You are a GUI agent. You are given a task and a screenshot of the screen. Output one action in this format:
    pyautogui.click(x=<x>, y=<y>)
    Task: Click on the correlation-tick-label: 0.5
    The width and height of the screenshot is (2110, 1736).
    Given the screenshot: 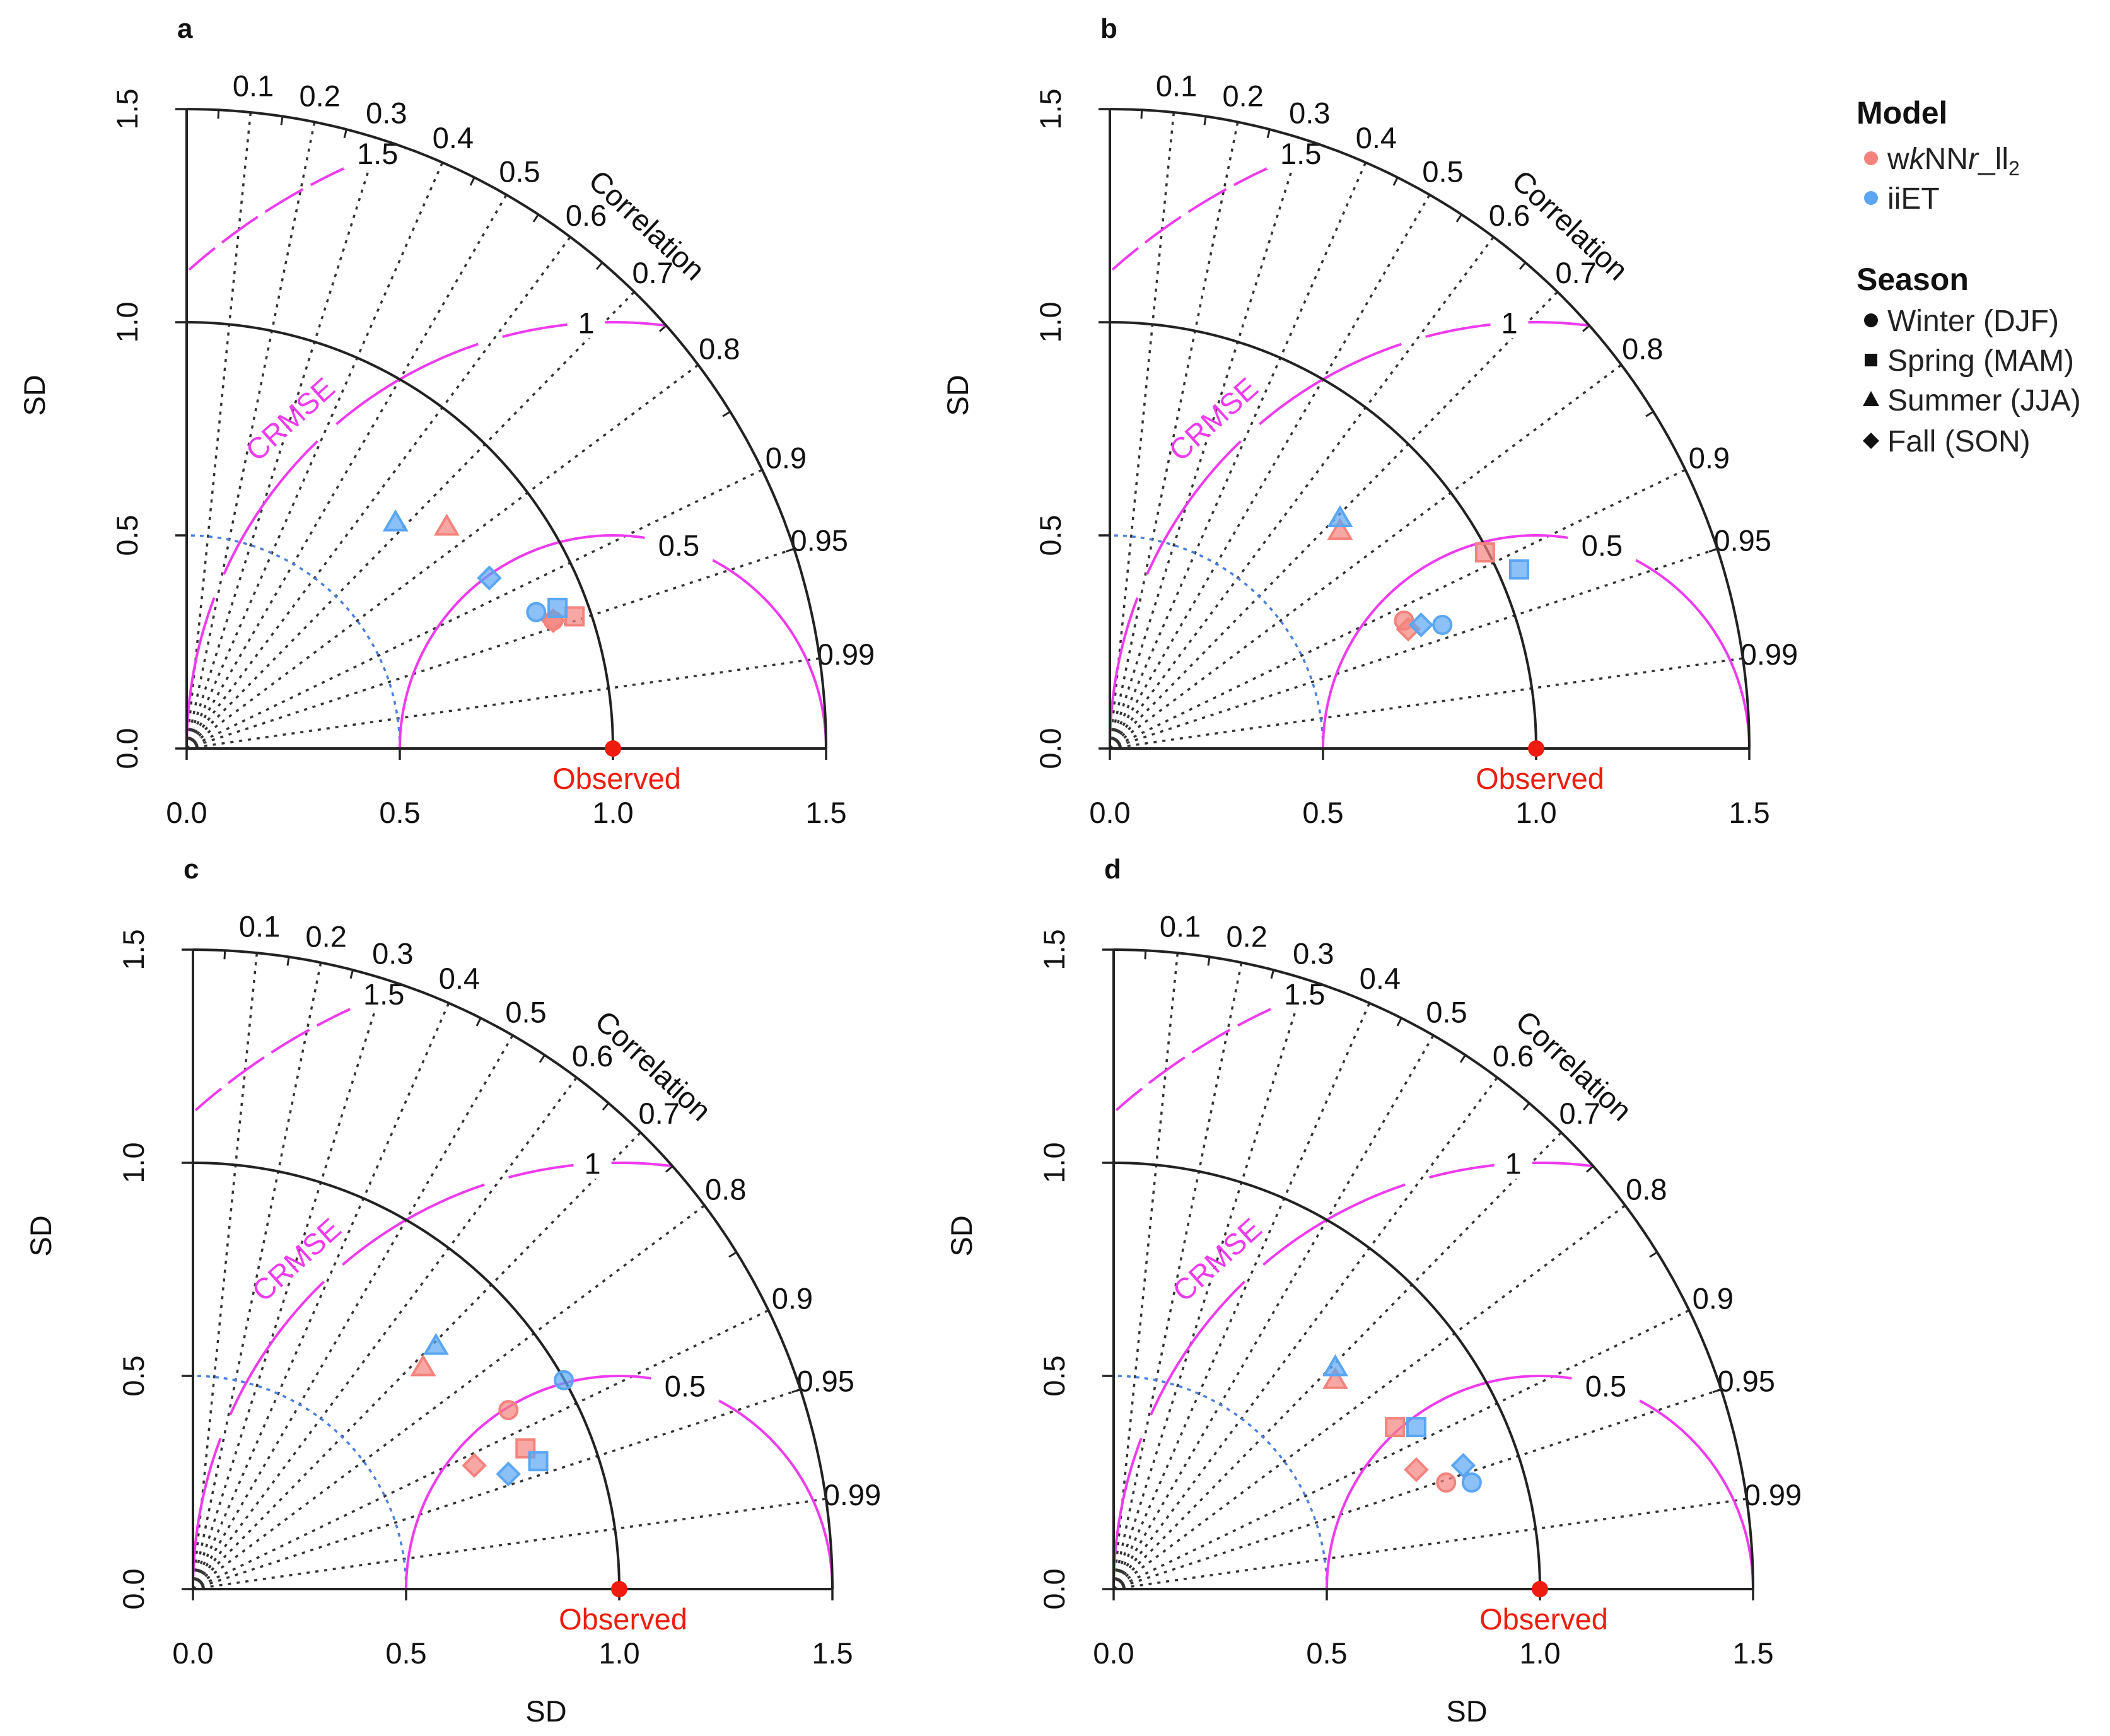 What is the action you would take?
    pyautogui.click(x=1446, y=1012)
    